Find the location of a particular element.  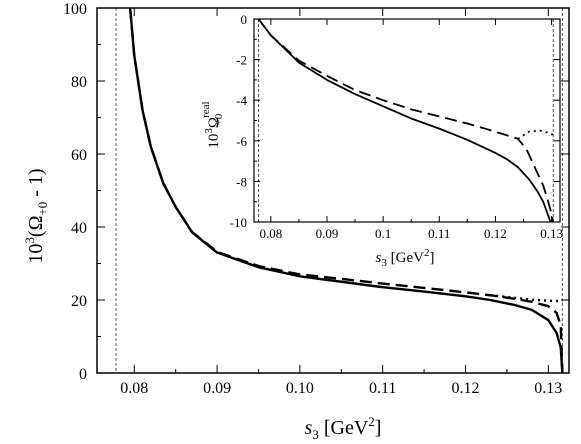

main-x-axis-label: s3 [GeV2] is located at coordinates (343, 428).